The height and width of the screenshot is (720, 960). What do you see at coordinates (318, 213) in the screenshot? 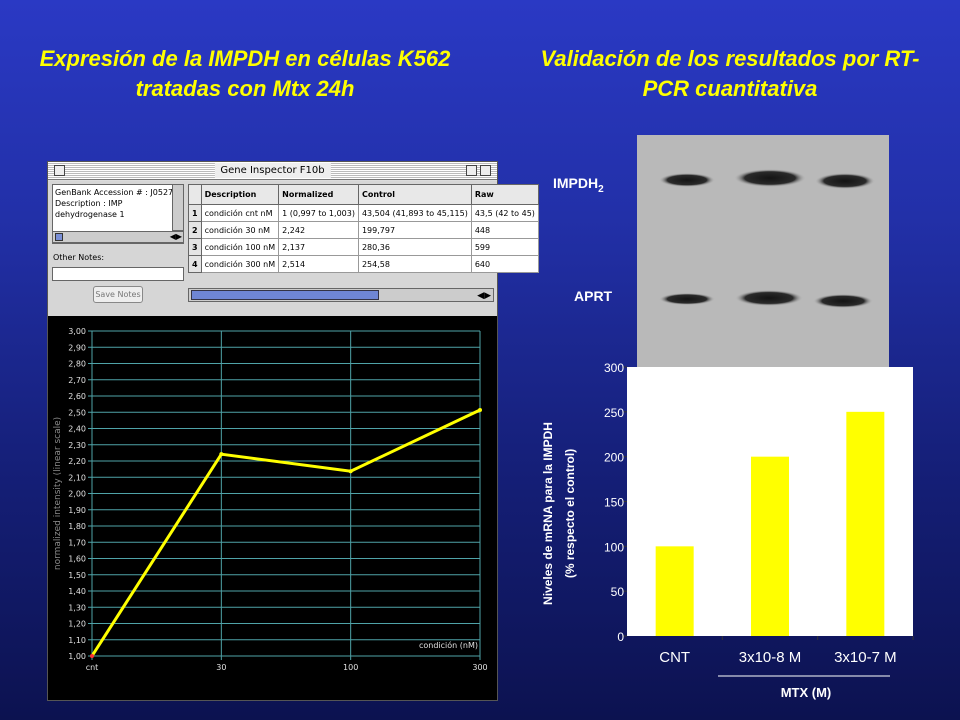
I see `cell-normalized: 1 (0,997 to 1,003)` at bounding box center [318, 213].